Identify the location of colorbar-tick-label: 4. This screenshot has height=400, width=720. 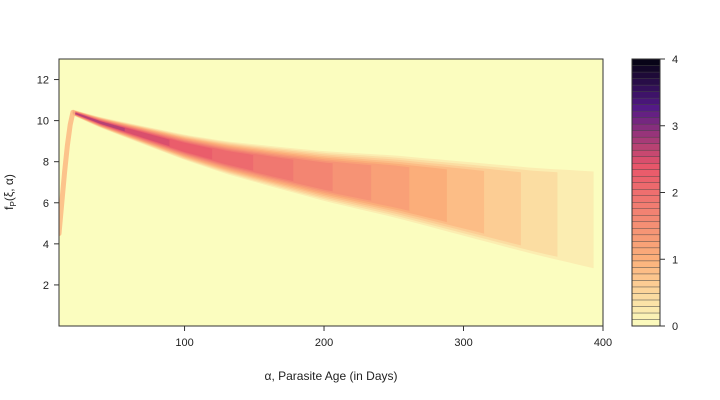
(675, 60).